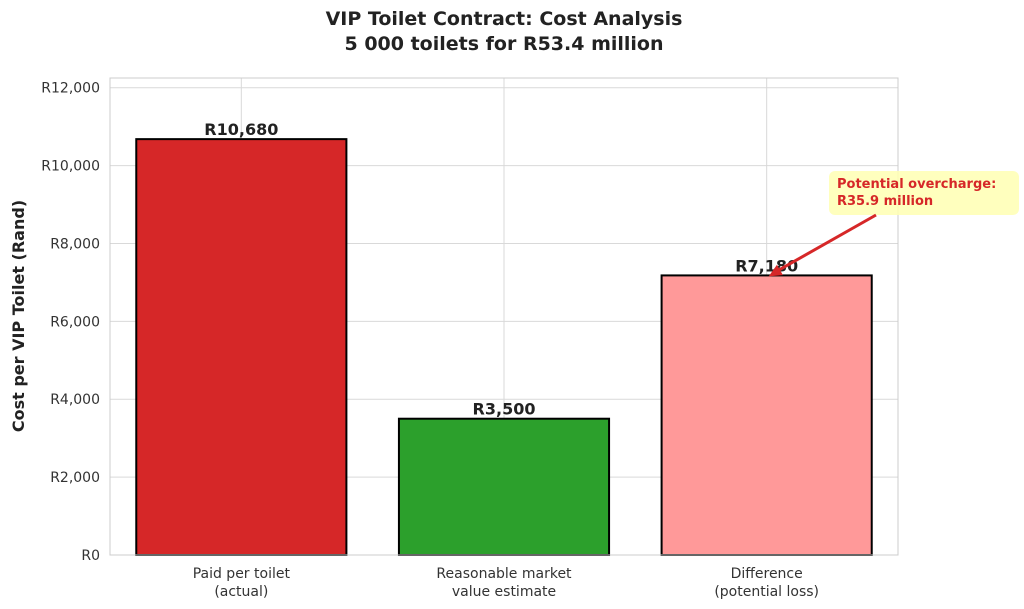 The image size is (1024, 609). What do you see at coordinates (70, 89) in the screenshot?
I see `y-tick-label: R12,000` at bounding box center [70, 89].